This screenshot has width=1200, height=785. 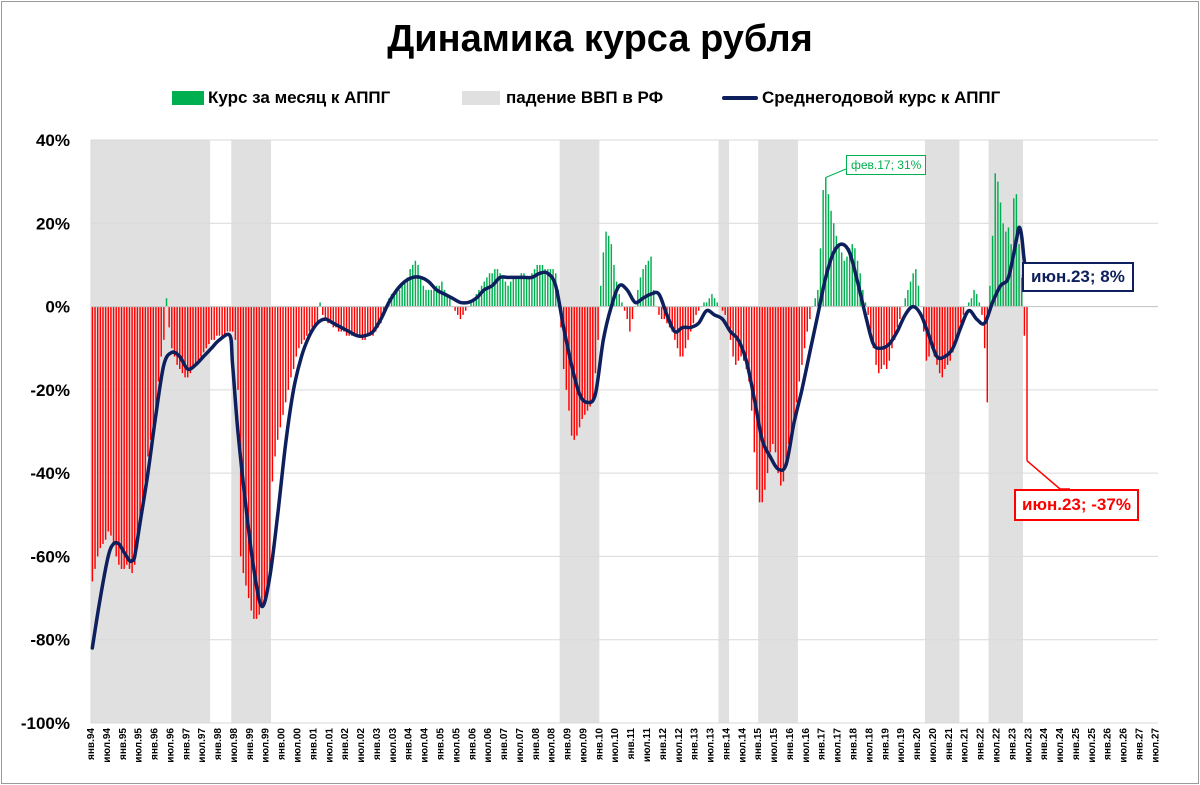 What do you see at coordinates (113, 425) in the screenshot?
I see `bar-сен.94` at bounding box center [113, 425].